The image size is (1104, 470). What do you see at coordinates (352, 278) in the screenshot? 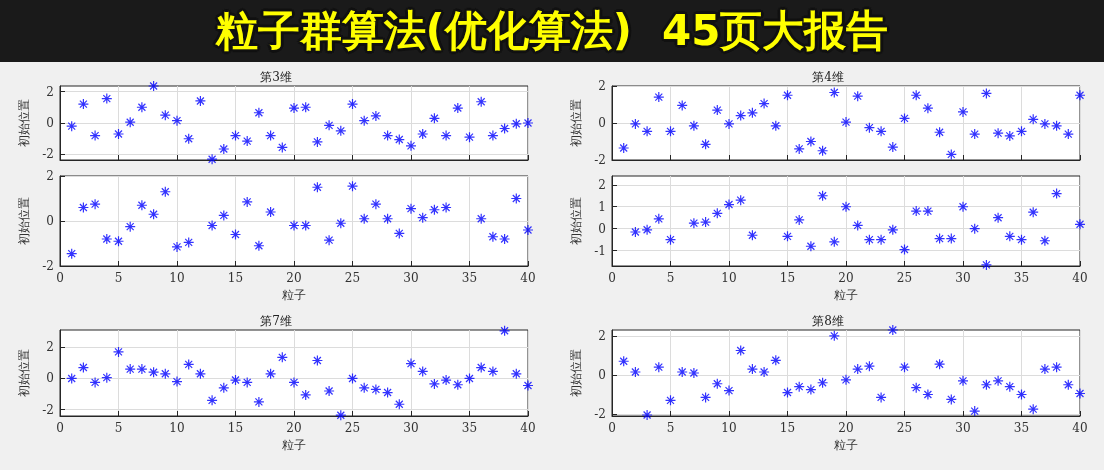
I see `x-tick-label: 25` at bounding box center [352, 278].